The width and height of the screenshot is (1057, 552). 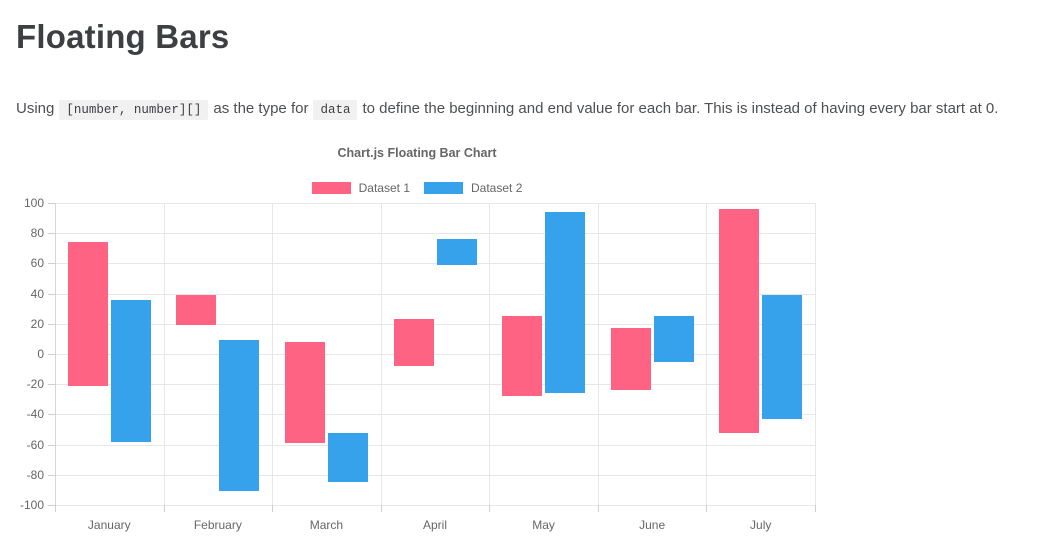 What do you see at coordinates (413, 343) in the screenshot?
I see `bar-dataset-1-april` at bounding box center [413, 343].